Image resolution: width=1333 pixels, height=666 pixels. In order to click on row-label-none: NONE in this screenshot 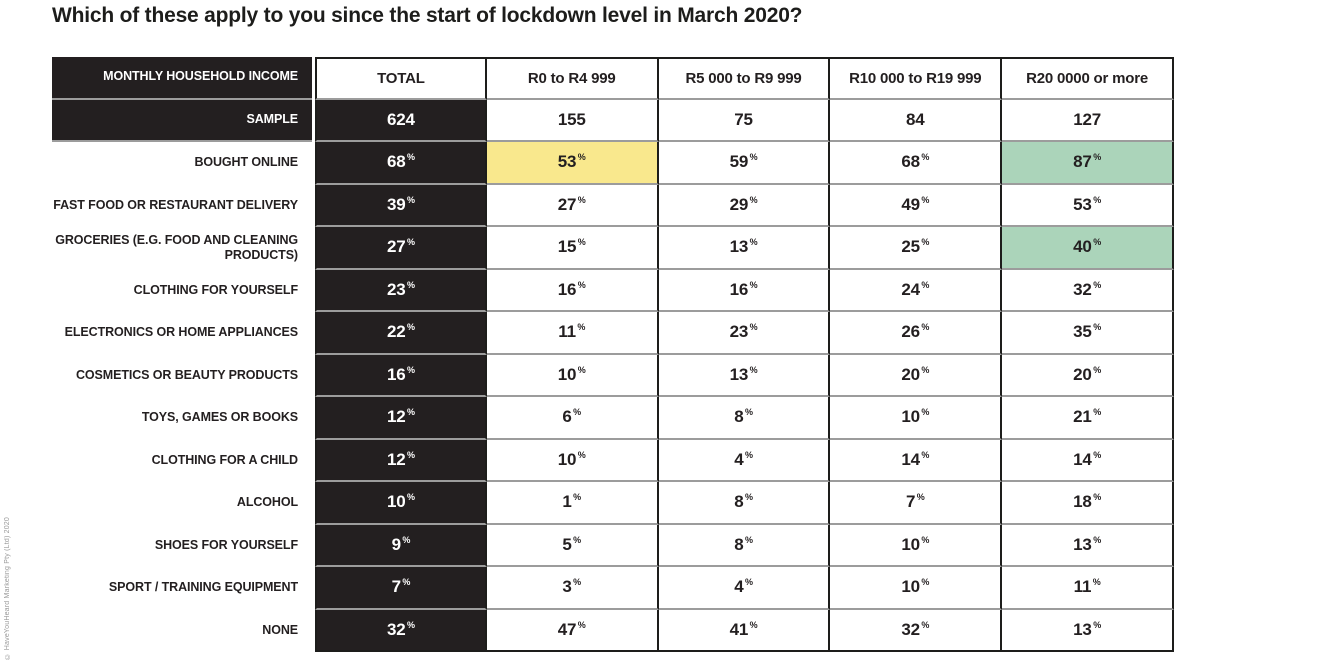, I will do `click(280, 629)`.